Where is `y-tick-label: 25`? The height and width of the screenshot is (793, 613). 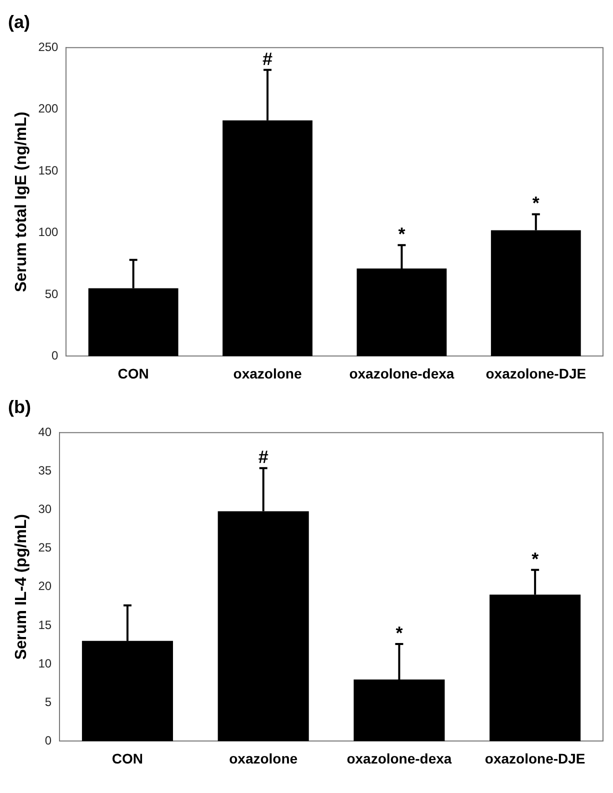 y-tick-label: 25 is located at coordinates (45, 547).